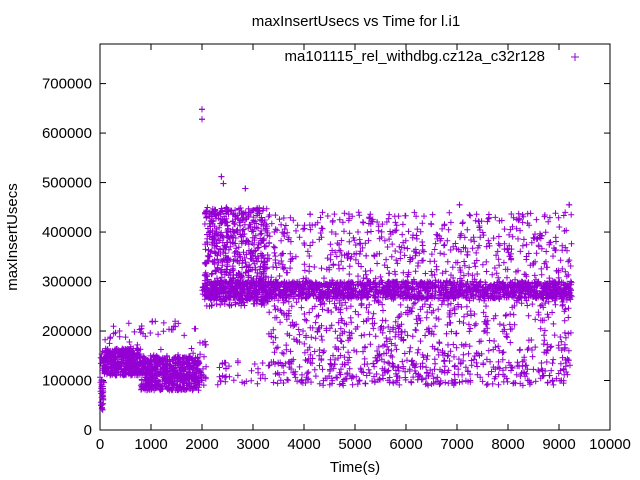  I want to click on x-tick-label: 10000, so click(610, 444).